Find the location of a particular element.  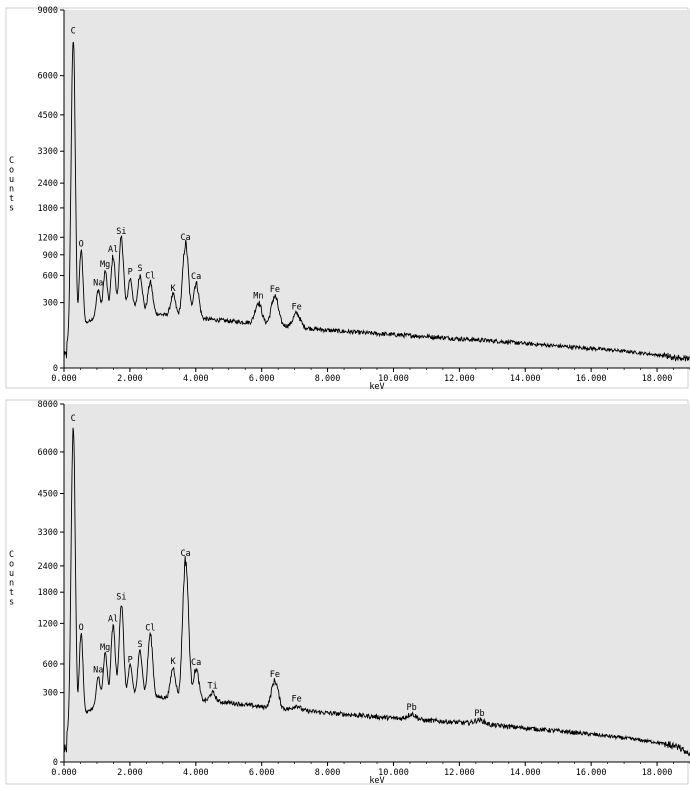

peak-label: Ti is located at coordinates (212, 687).